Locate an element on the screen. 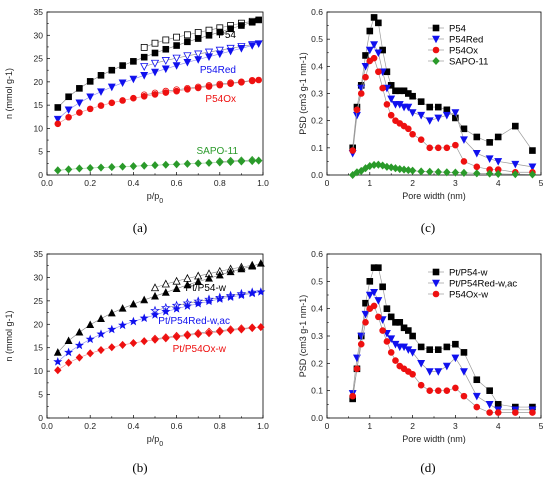 Image resolution: width=550 pixels, height=483 pixels. legend-entry: P54Ox is located at coordinates (463, 50).